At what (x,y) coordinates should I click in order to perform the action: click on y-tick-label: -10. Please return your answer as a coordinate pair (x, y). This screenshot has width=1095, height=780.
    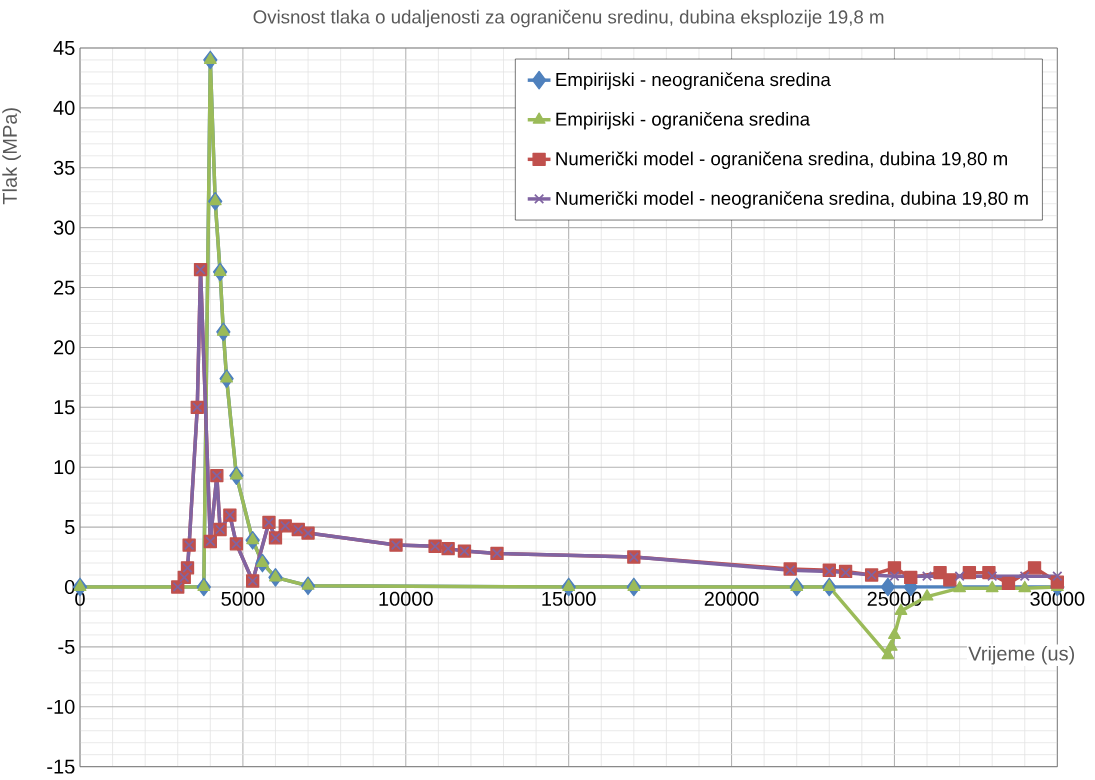
    Looking at the image, I should click on (61, 706).